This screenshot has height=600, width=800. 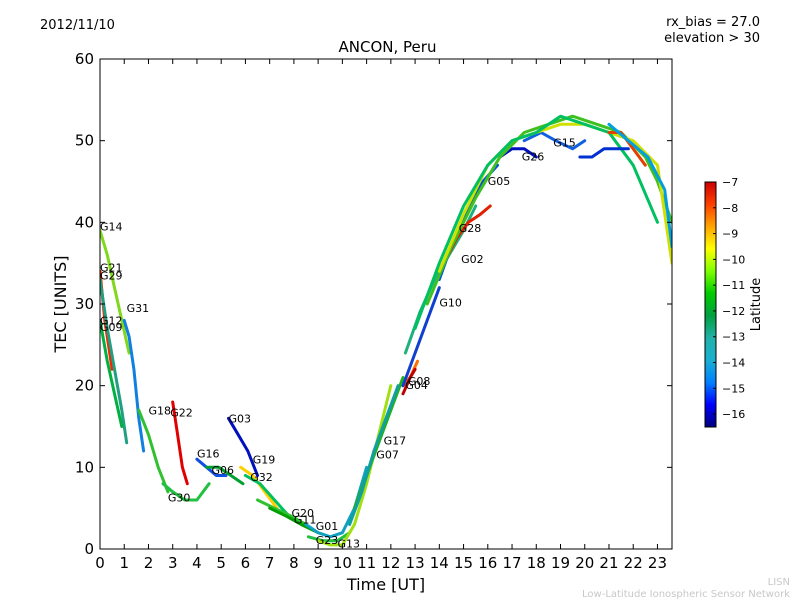 I want to click on series-line-g27, so click(x=604, y=153).